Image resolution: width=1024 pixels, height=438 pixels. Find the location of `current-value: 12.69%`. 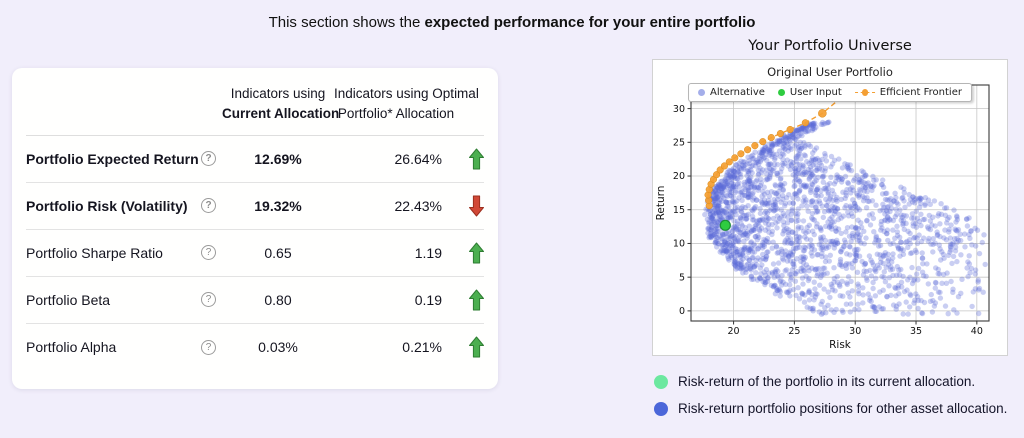

current-value: 12.69% is located at coordinates (278, 158).